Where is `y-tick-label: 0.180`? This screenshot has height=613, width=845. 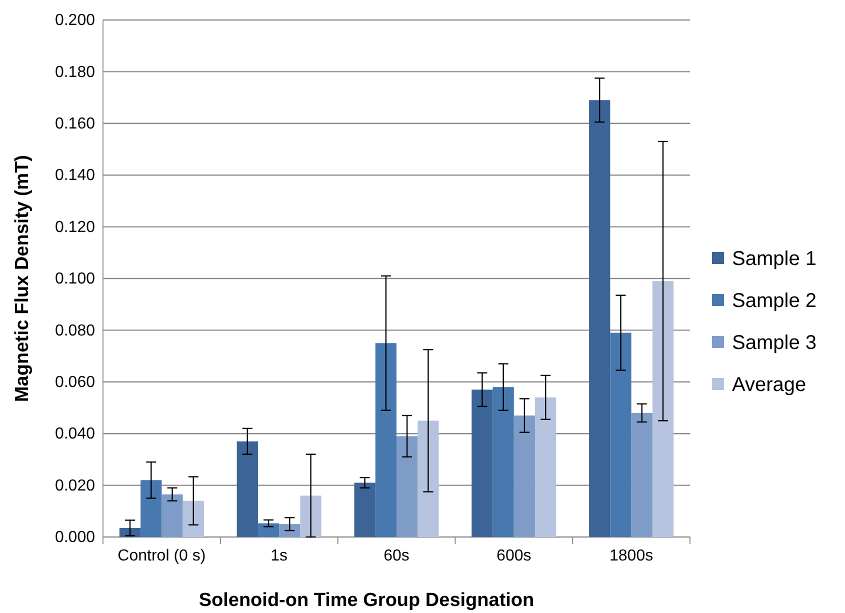 y-tick-label: 0.180 is located at coordinates (75, 72).